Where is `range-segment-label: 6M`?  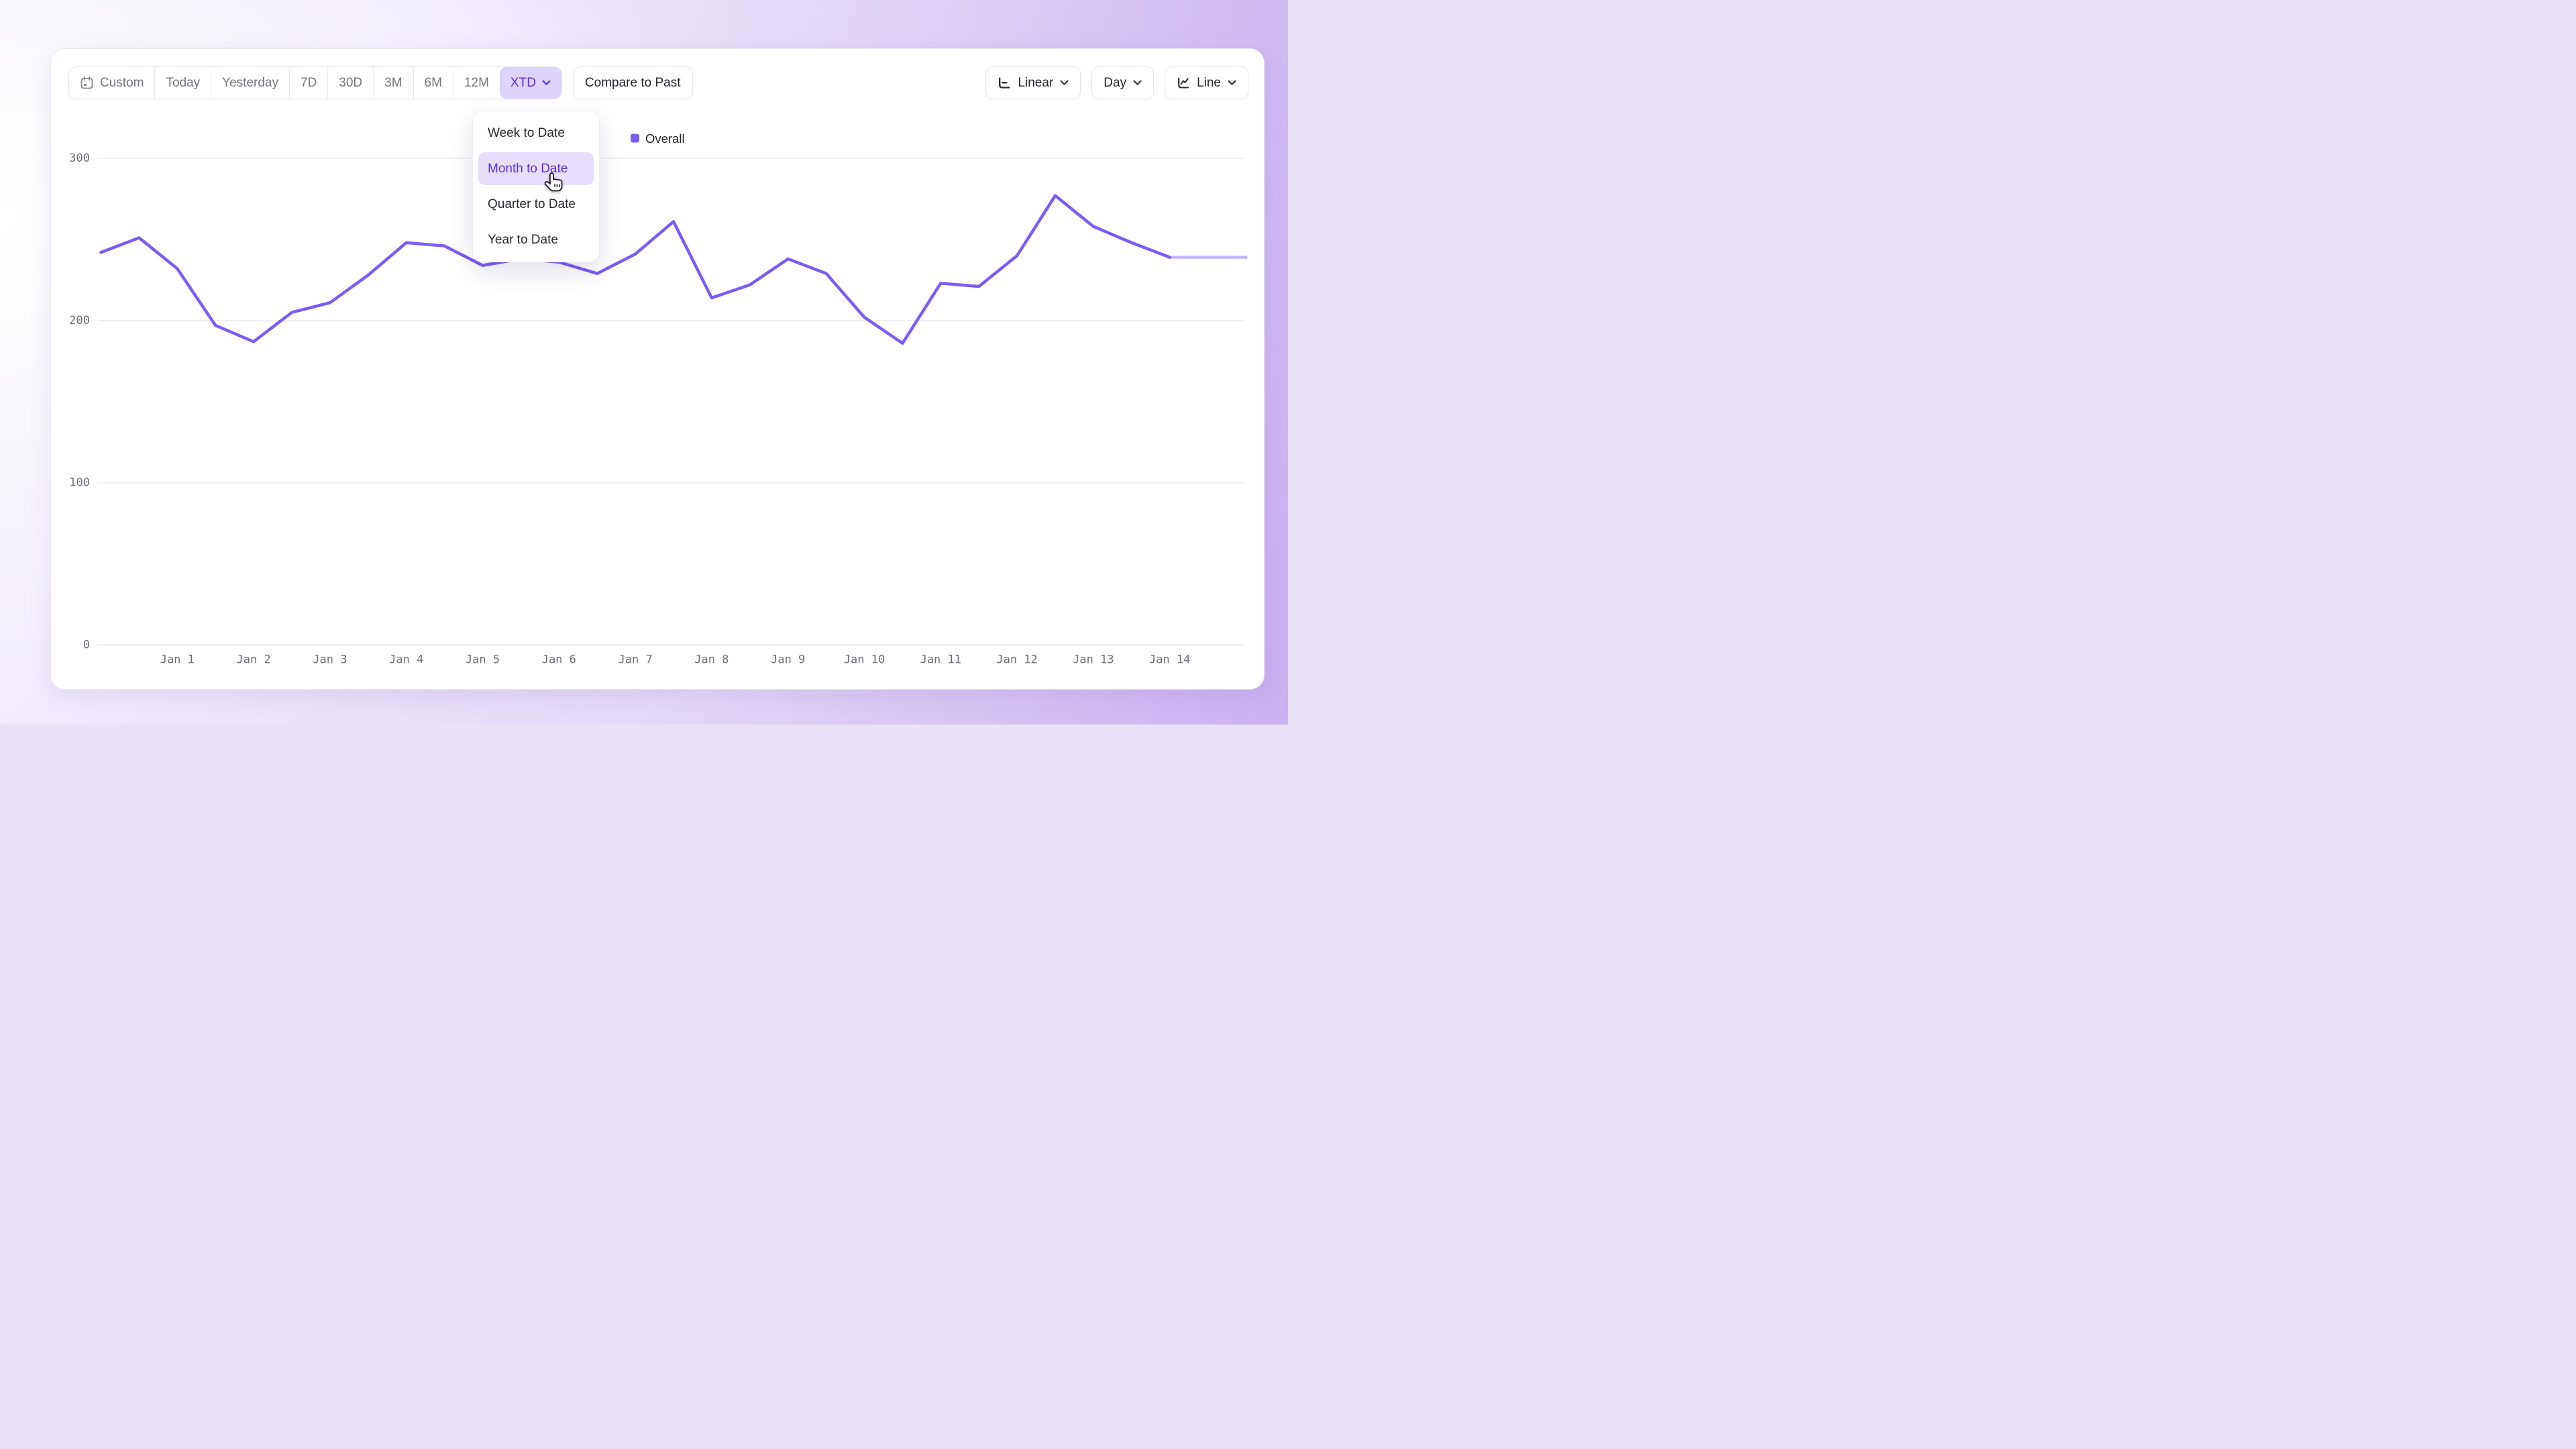 range-segment-label: 6M is located at coordinates (433, 82).